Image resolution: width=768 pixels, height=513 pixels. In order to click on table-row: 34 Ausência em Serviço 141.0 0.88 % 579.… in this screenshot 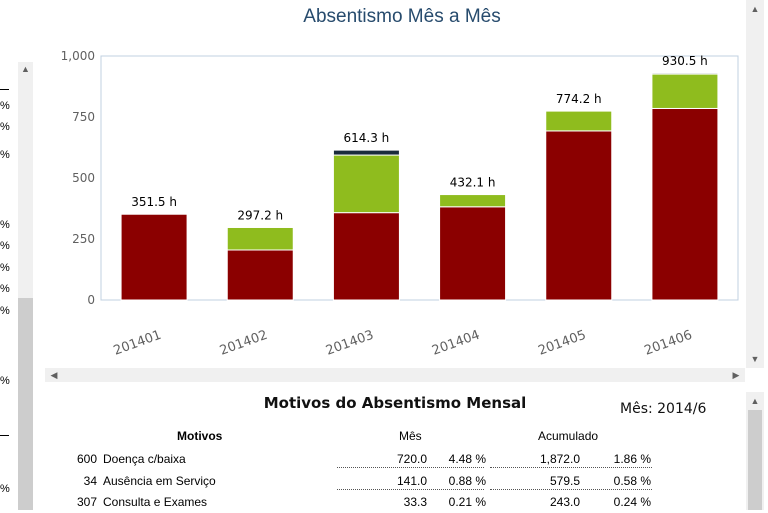, I will do `click(395, 481)`.